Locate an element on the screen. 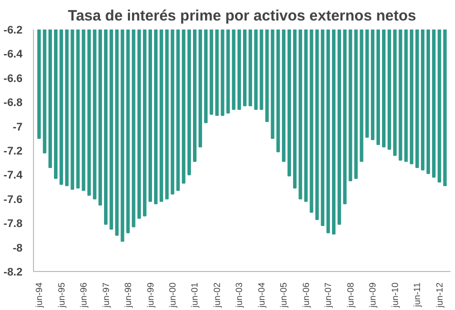 The image size is (455, 310). y-tick-label: -7.8 is located at coordinates (13, 224).